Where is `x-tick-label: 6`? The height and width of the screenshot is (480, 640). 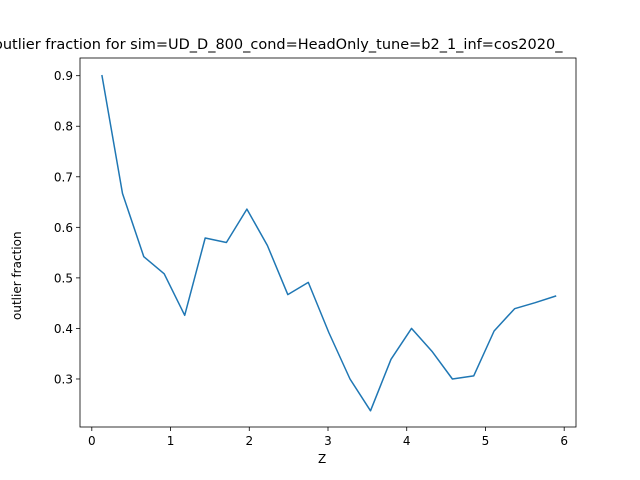
x-tick-label: 6 is located at coordinates (564, 441).